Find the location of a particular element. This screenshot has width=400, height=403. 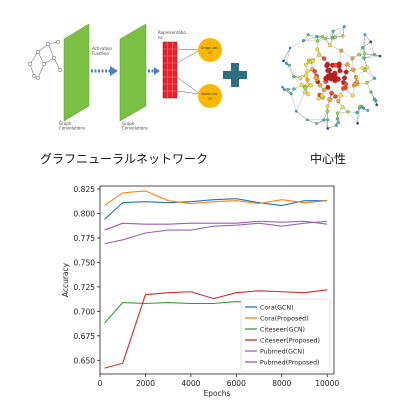

legend-label-2: Citeseer(GCN) is located at coordinates (282, 330).